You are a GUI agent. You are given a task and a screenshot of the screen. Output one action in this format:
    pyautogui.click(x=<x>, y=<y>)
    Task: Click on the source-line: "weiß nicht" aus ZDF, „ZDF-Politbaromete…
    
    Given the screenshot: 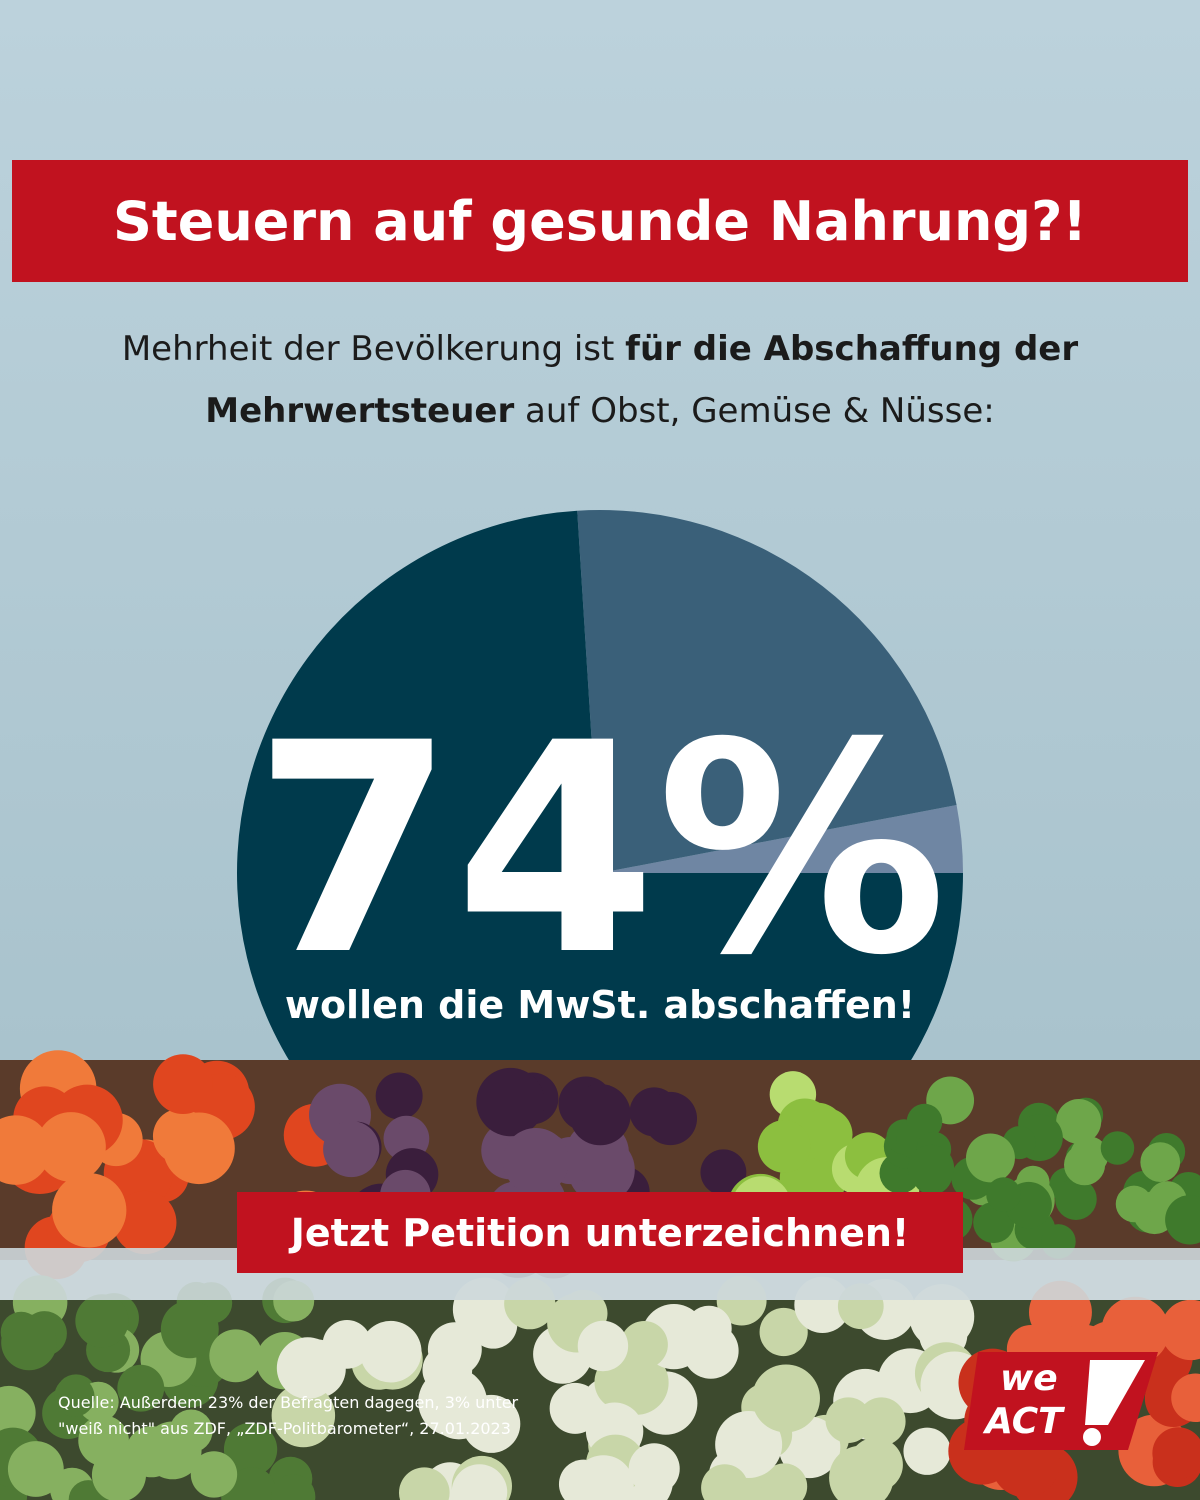 What is the action you would take?
    pyautogui.click(x=284, y=1428)
    